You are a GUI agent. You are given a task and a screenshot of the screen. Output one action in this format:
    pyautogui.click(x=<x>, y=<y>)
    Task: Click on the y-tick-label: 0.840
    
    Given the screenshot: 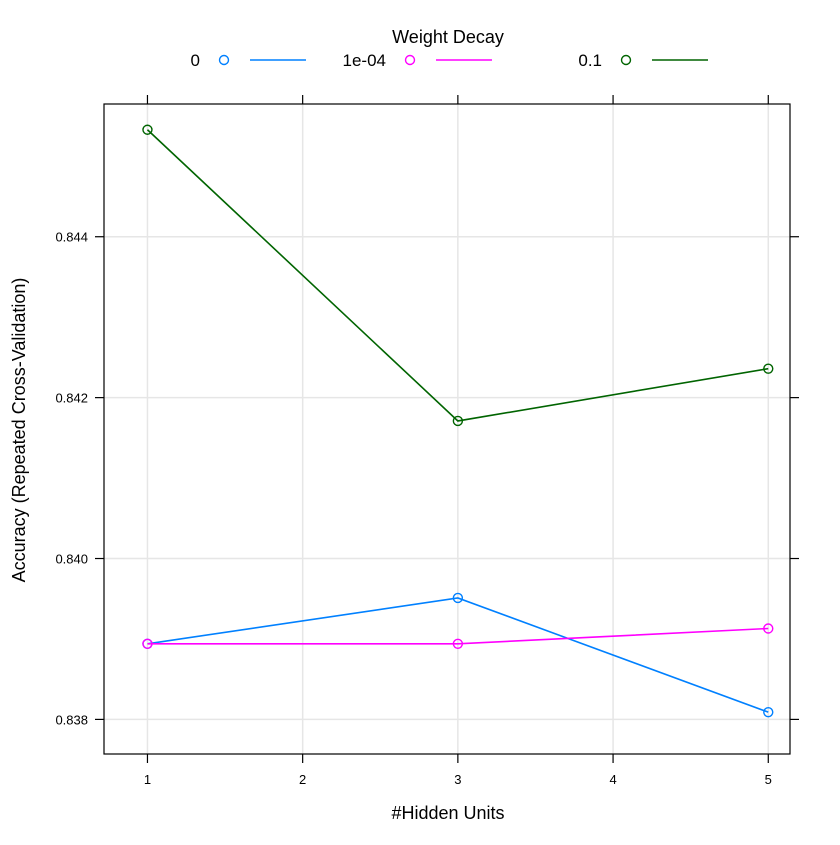 What is the action you would take?
    pyautogui.click(x=71, y=559)
    